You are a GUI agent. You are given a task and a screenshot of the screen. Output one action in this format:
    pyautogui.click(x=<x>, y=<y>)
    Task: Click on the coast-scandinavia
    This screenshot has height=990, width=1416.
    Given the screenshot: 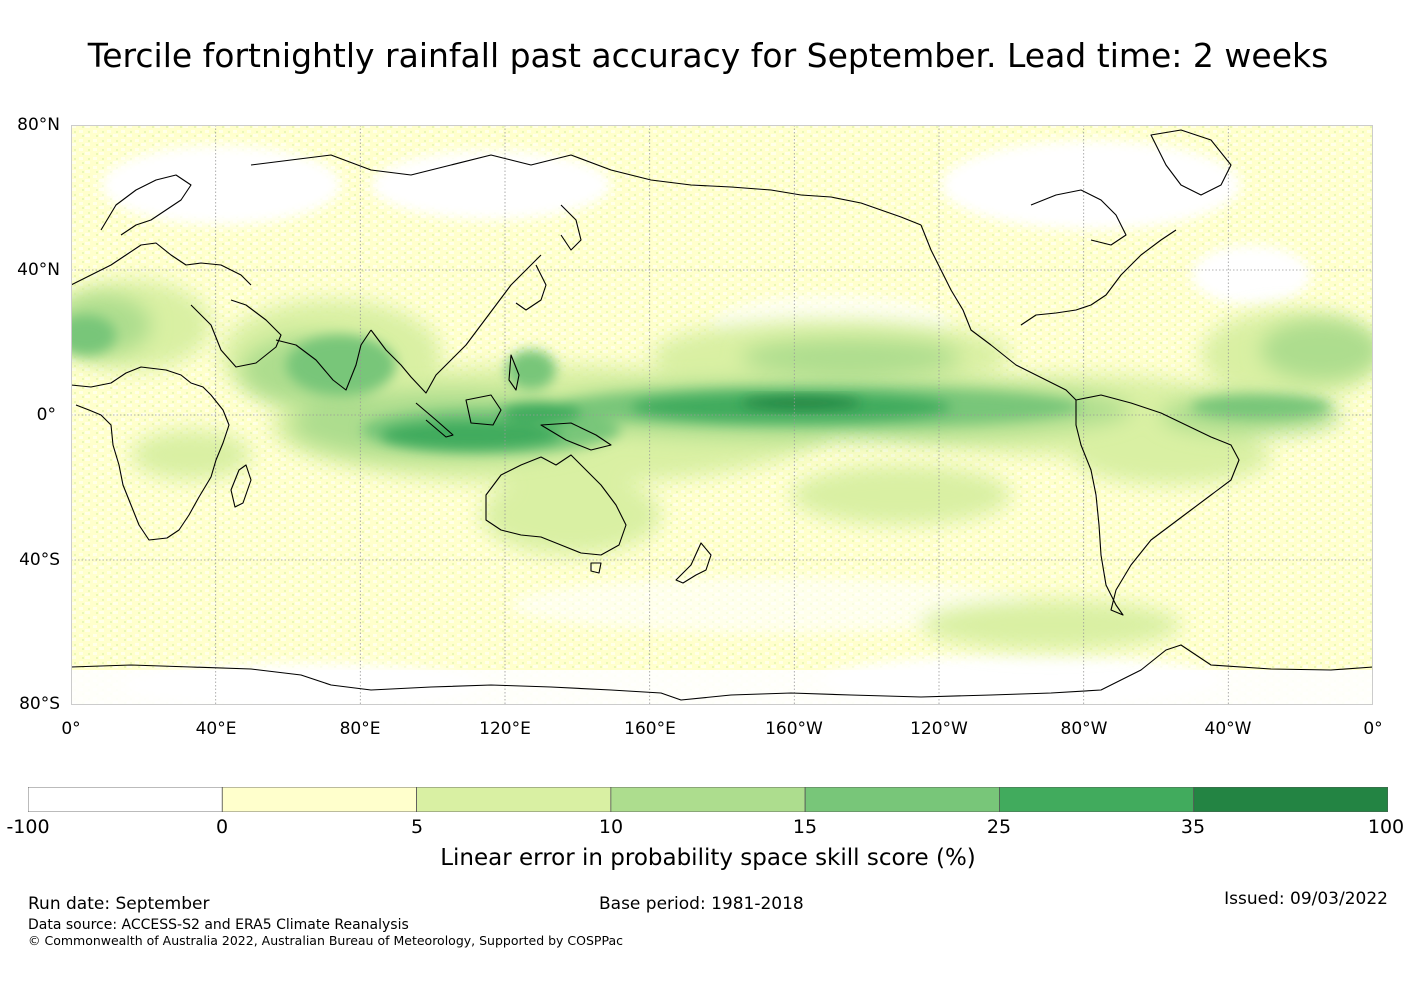 What is the action you would take?
    pyautogui.click(x=146, y=205)
    